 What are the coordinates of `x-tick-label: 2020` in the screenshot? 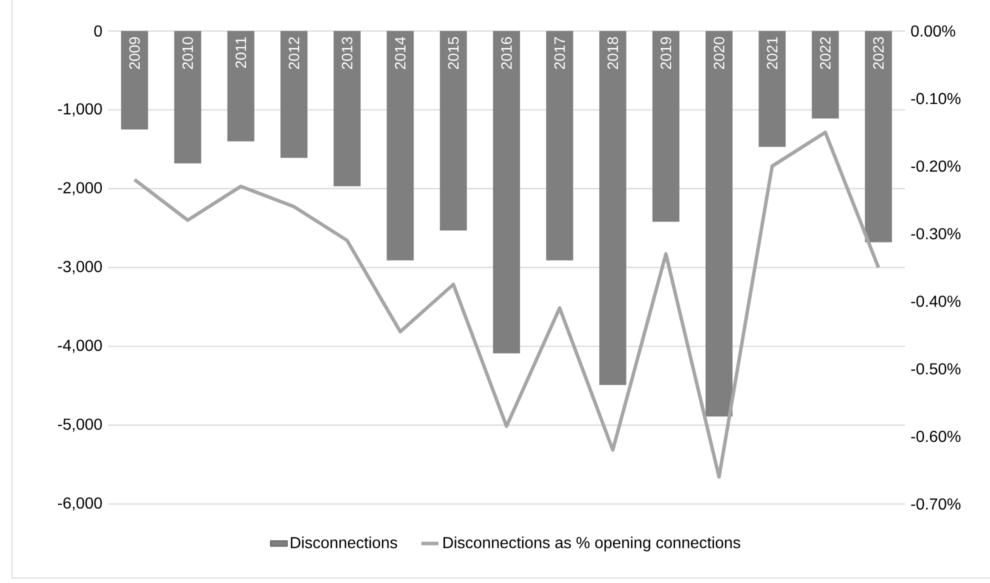 It's located at (719, 53).